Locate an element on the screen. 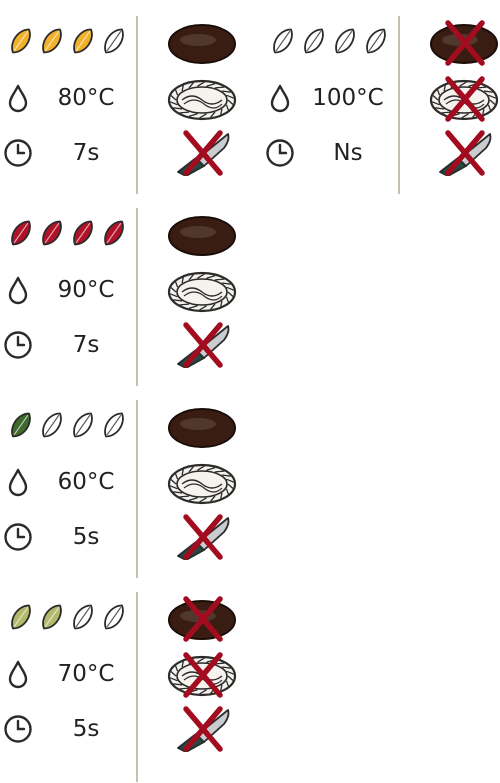 The image size is (500, 783). temperature-value: 60°C is located at coordinates (86, 482).